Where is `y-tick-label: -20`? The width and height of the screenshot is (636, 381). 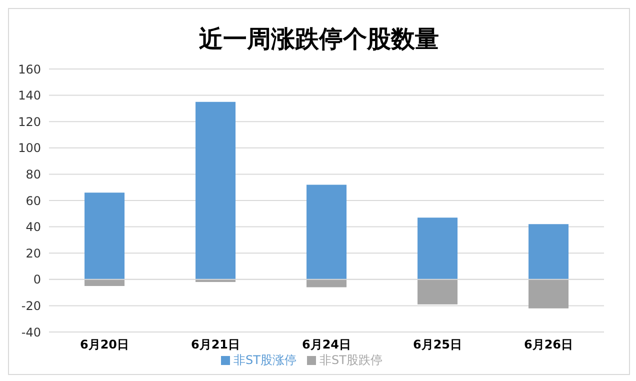
y-tick-label: -20 is located at coordinates (31, 305).